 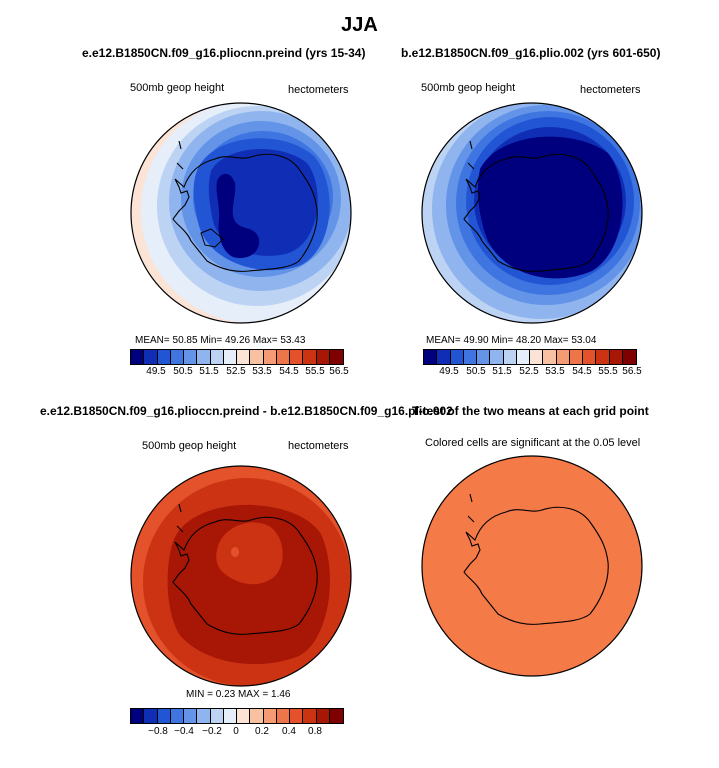 I want to click on panel-1-tick: 51.5, so click(x=209, y=371).